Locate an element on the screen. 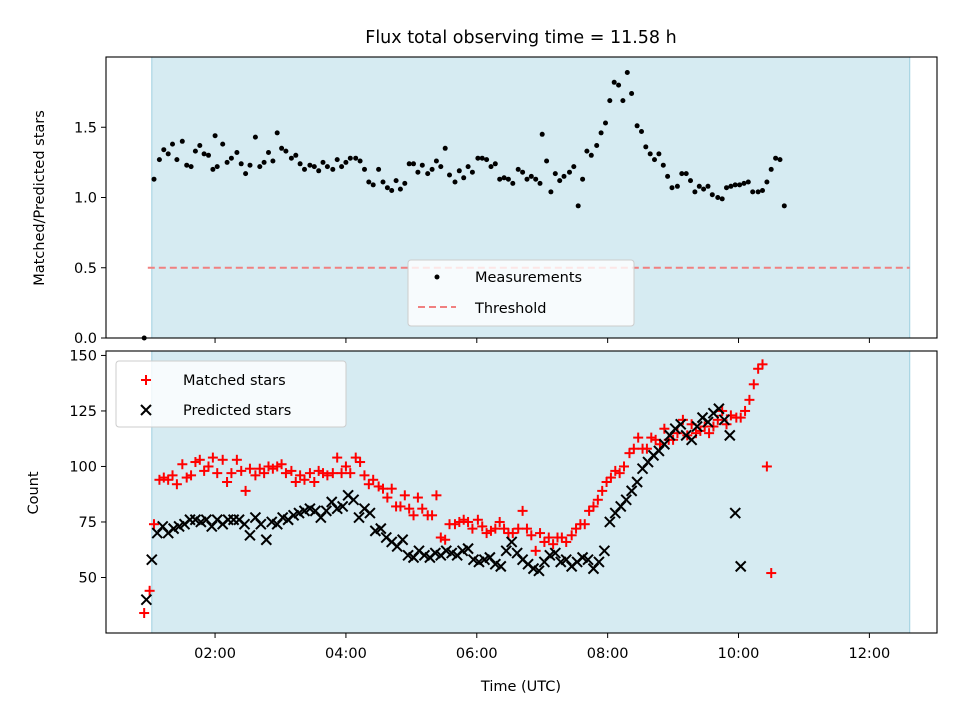  bottom-x-tick-label: 08:00 is located at coordinates (608, 654).